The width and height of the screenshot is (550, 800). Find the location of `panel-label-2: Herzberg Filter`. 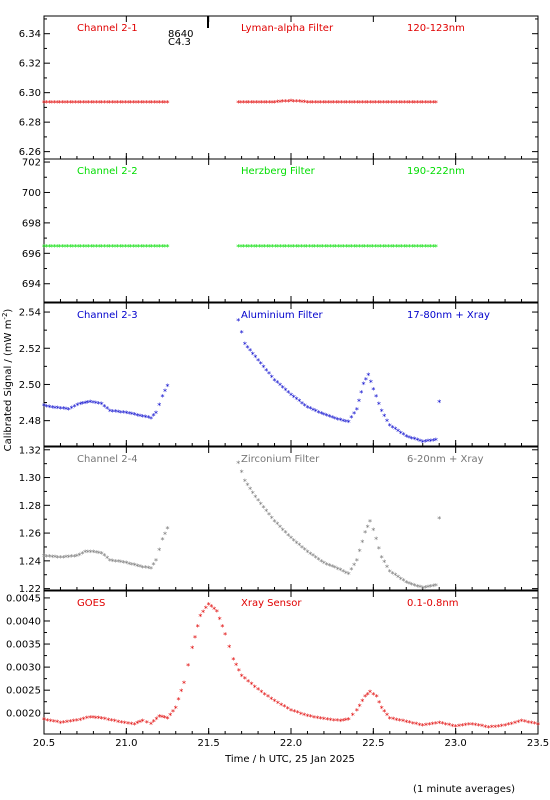

panel-label-2: Herzberg Filter is located at coordinates (278, 171).